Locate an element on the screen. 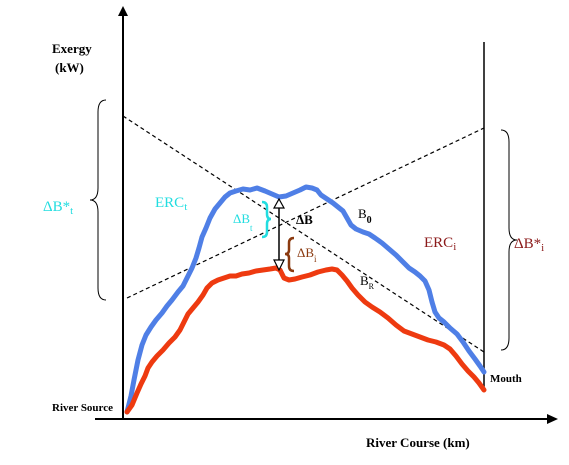 This screenshot has height=465, width=569. y-axis-arrowhead is located at coordinates (123, 11).